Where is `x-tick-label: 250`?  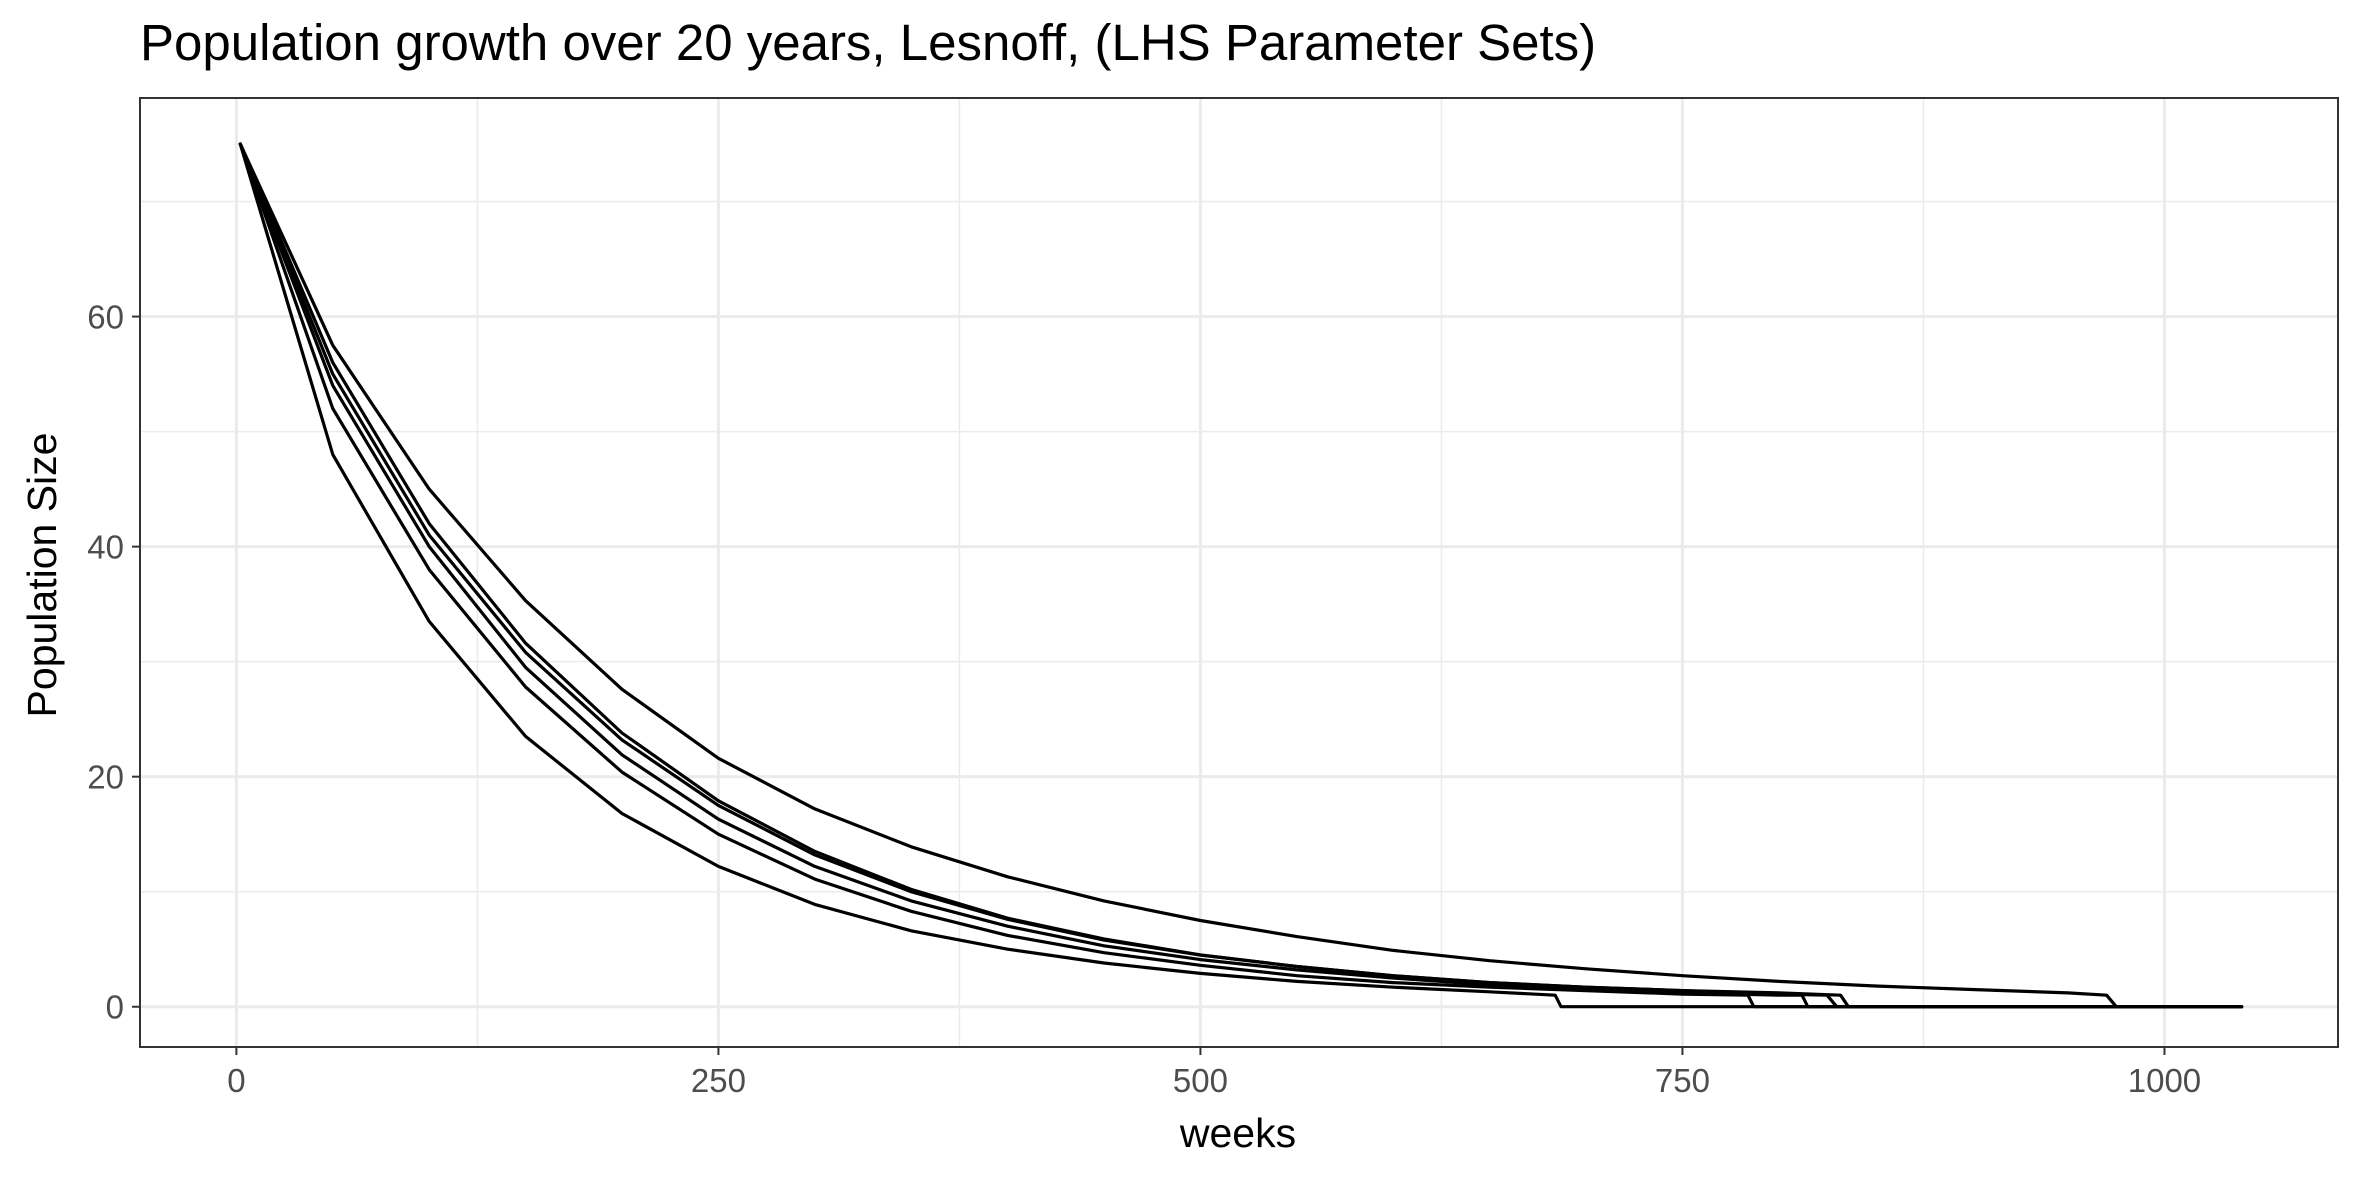 x-tick-label: 250 is located at coordinates (718, 1080).